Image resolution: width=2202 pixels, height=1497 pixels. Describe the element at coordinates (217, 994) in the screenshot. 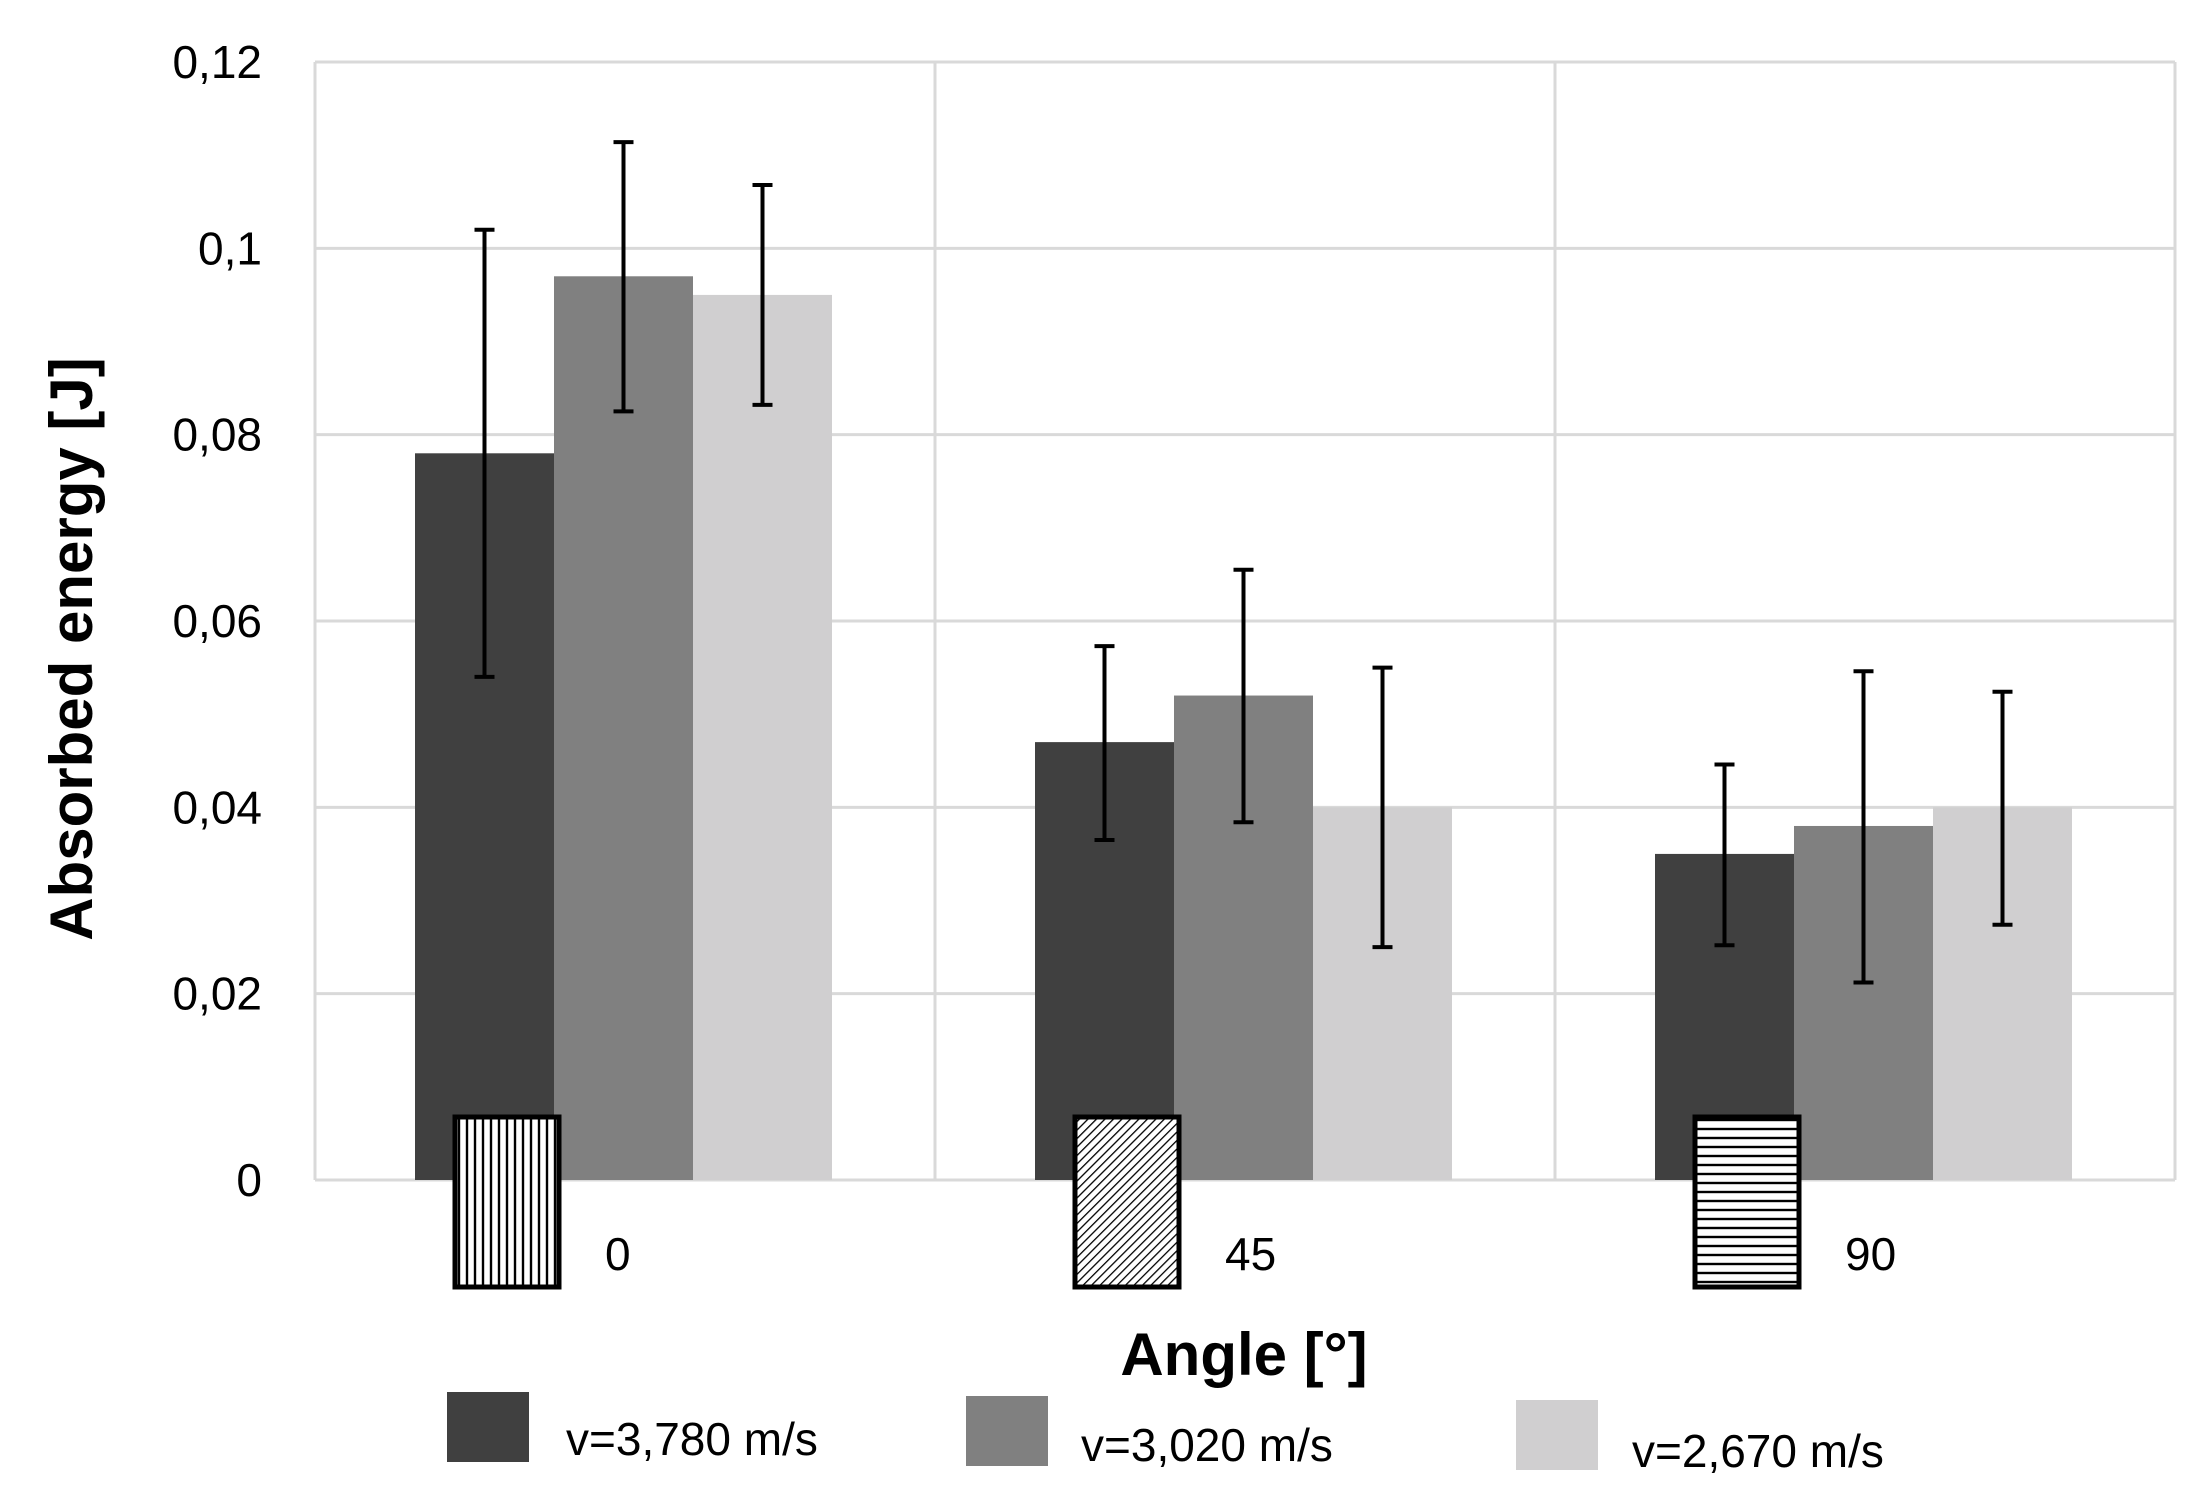

I see `y-tick-label: 0,02` at that location.